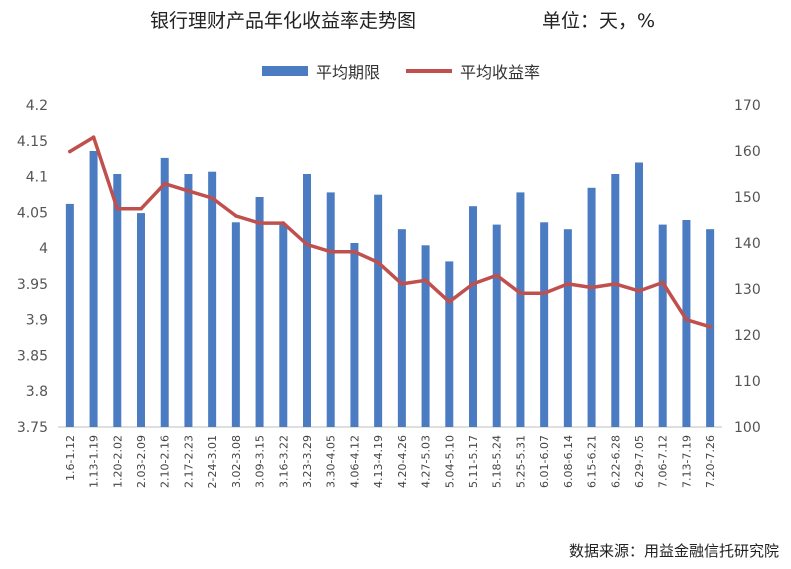  Describe the element at coordinates (429, 71) in the screenshot. I see `legend-line-swatch` at that location.